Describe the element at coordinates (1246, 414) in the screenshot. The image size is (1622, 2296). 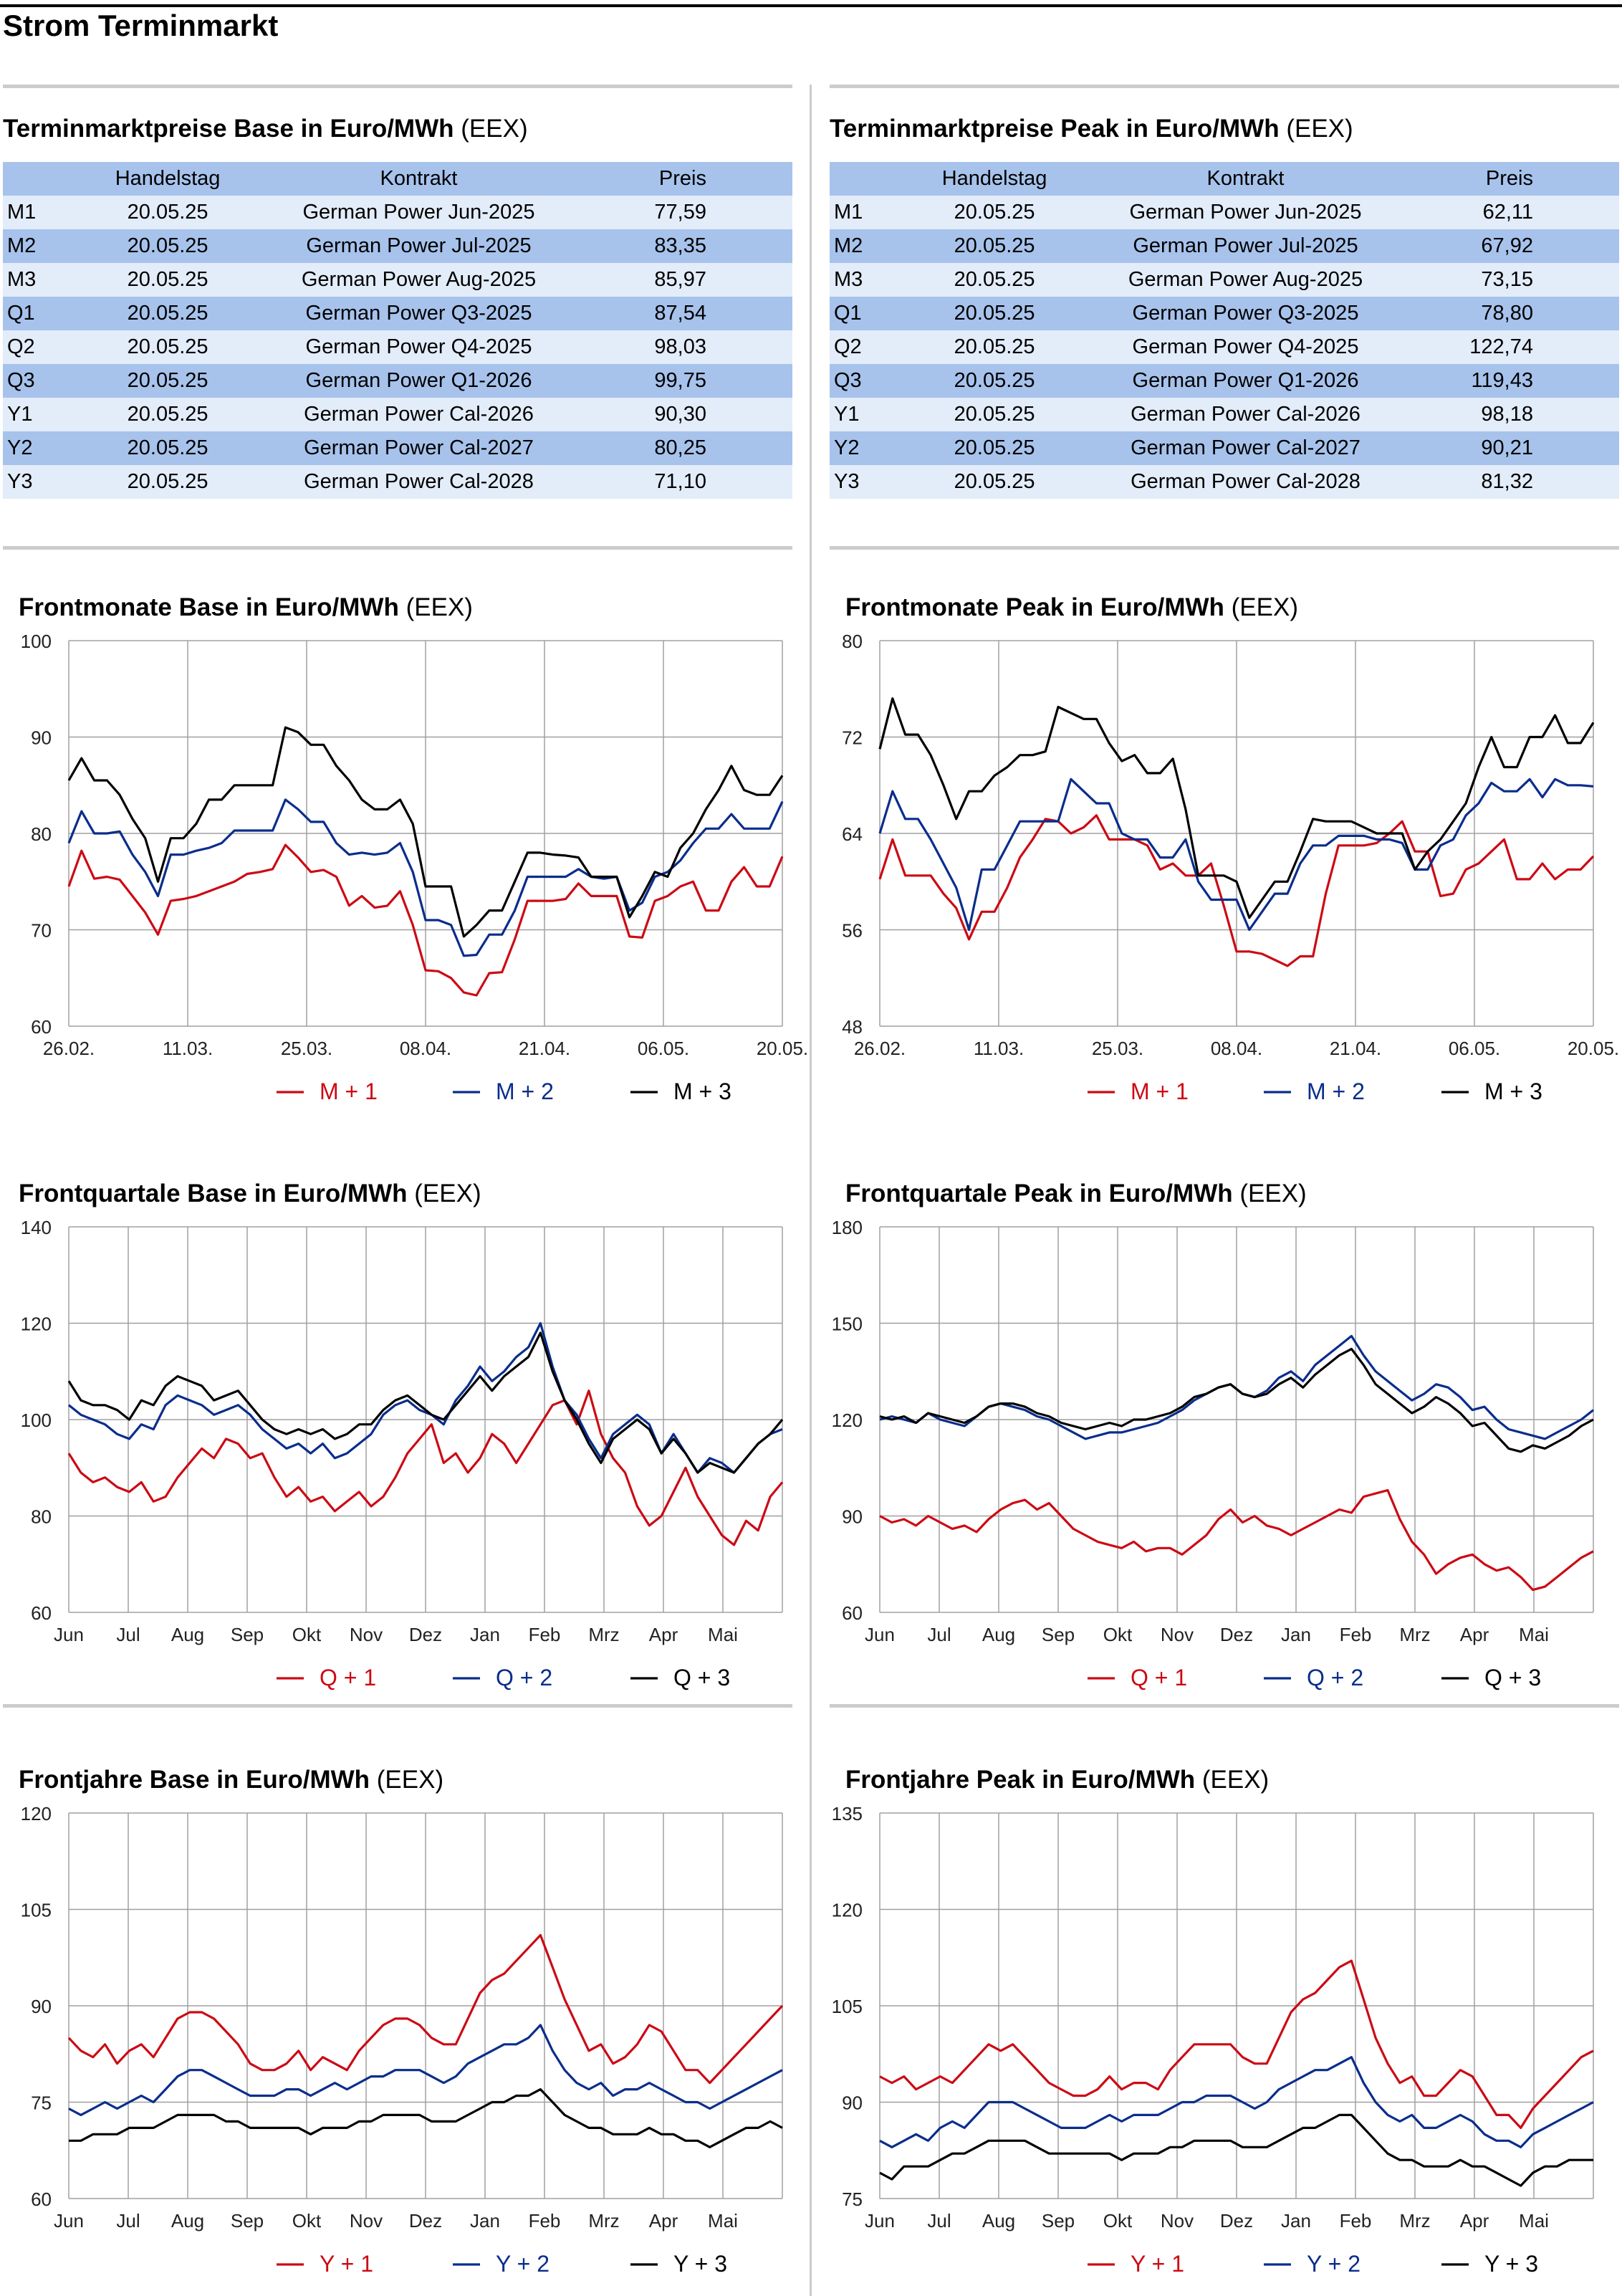
I see `table-cell: German Power Cal-2026` at that location.